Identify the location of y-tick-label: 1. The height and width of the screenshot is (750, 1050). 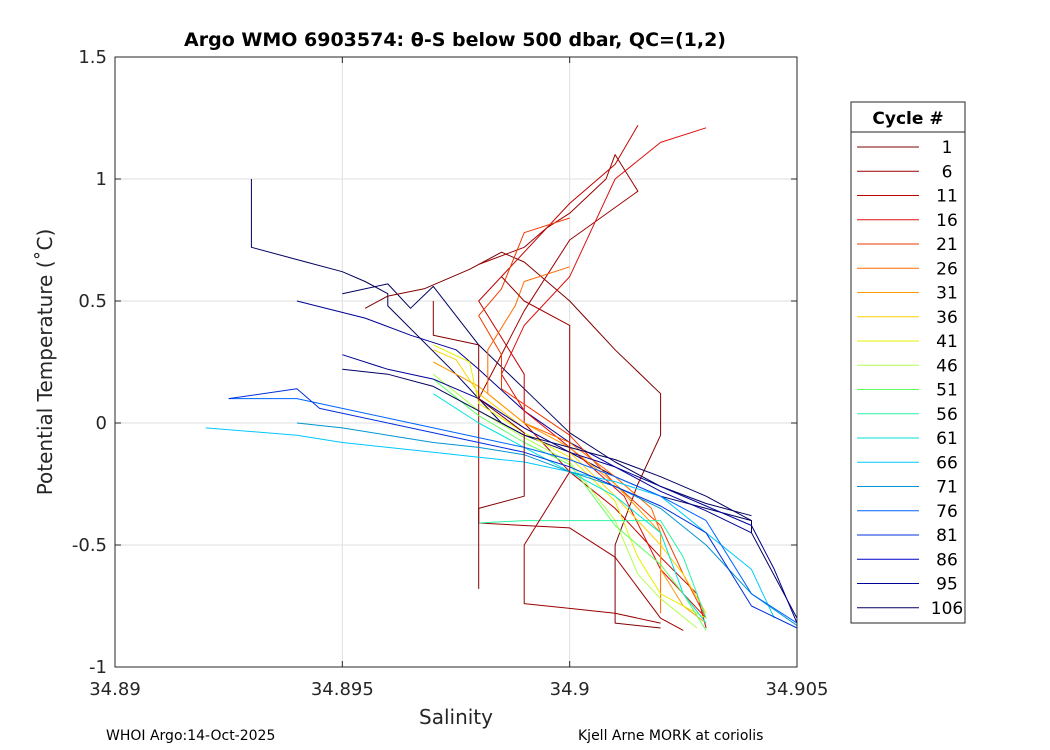
(101, 179).